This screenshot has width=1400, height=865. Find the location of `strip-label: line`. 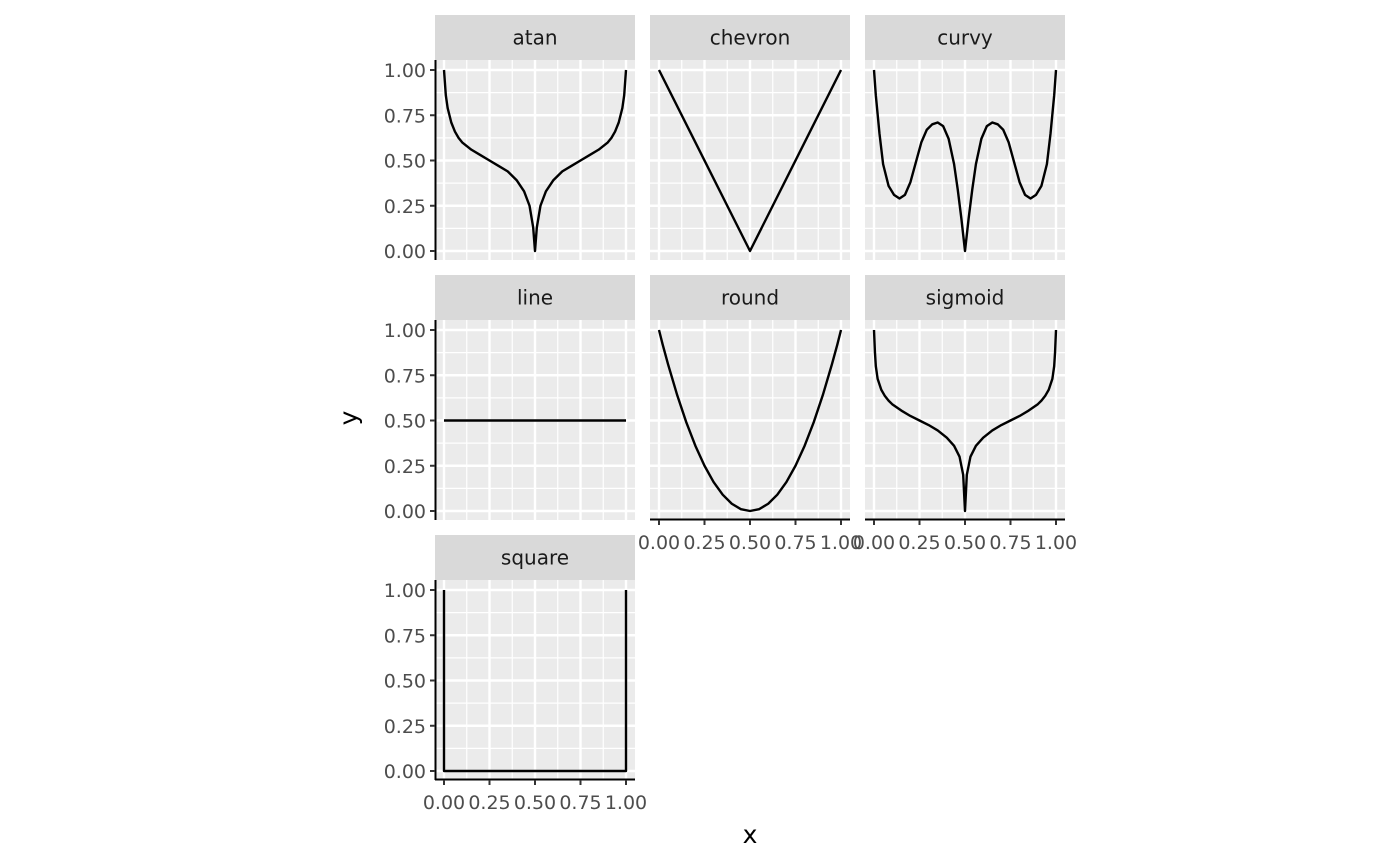

strip-label: line is located at coordinates (535, 298).